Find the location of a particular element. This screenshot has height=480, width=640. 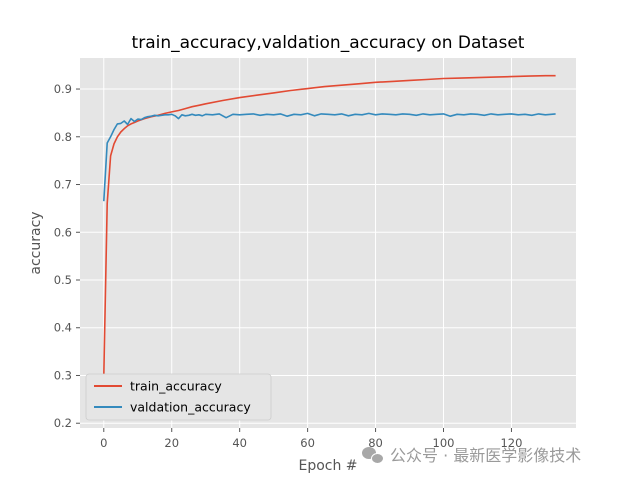

x-tick-label: 60 is located at coordinates (307, 443).